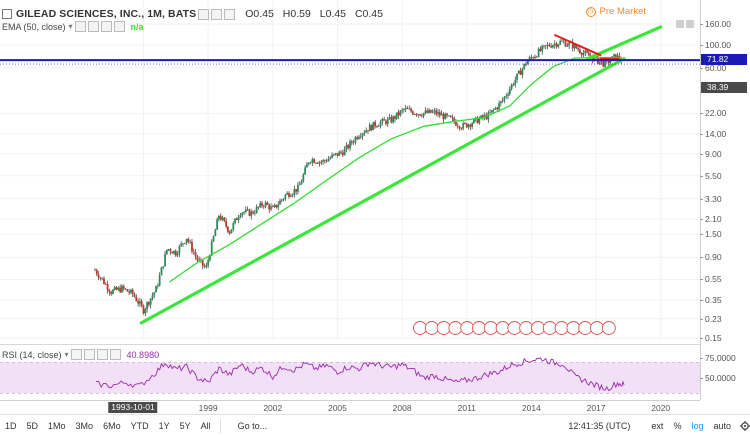  What do you see at coordinates (205, 425) in the screenshot?
I see `interval-all: All` at bounding box center [205, 425].